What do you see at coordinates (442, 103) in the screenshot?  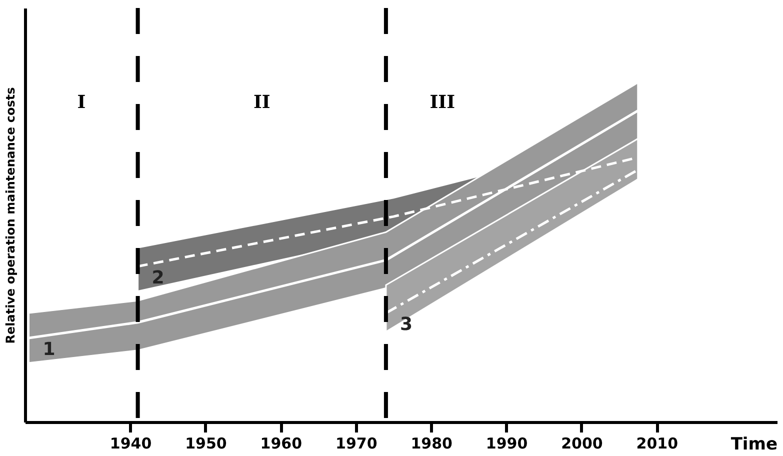 I see `annotation: III` at bounding box center [442, 103].